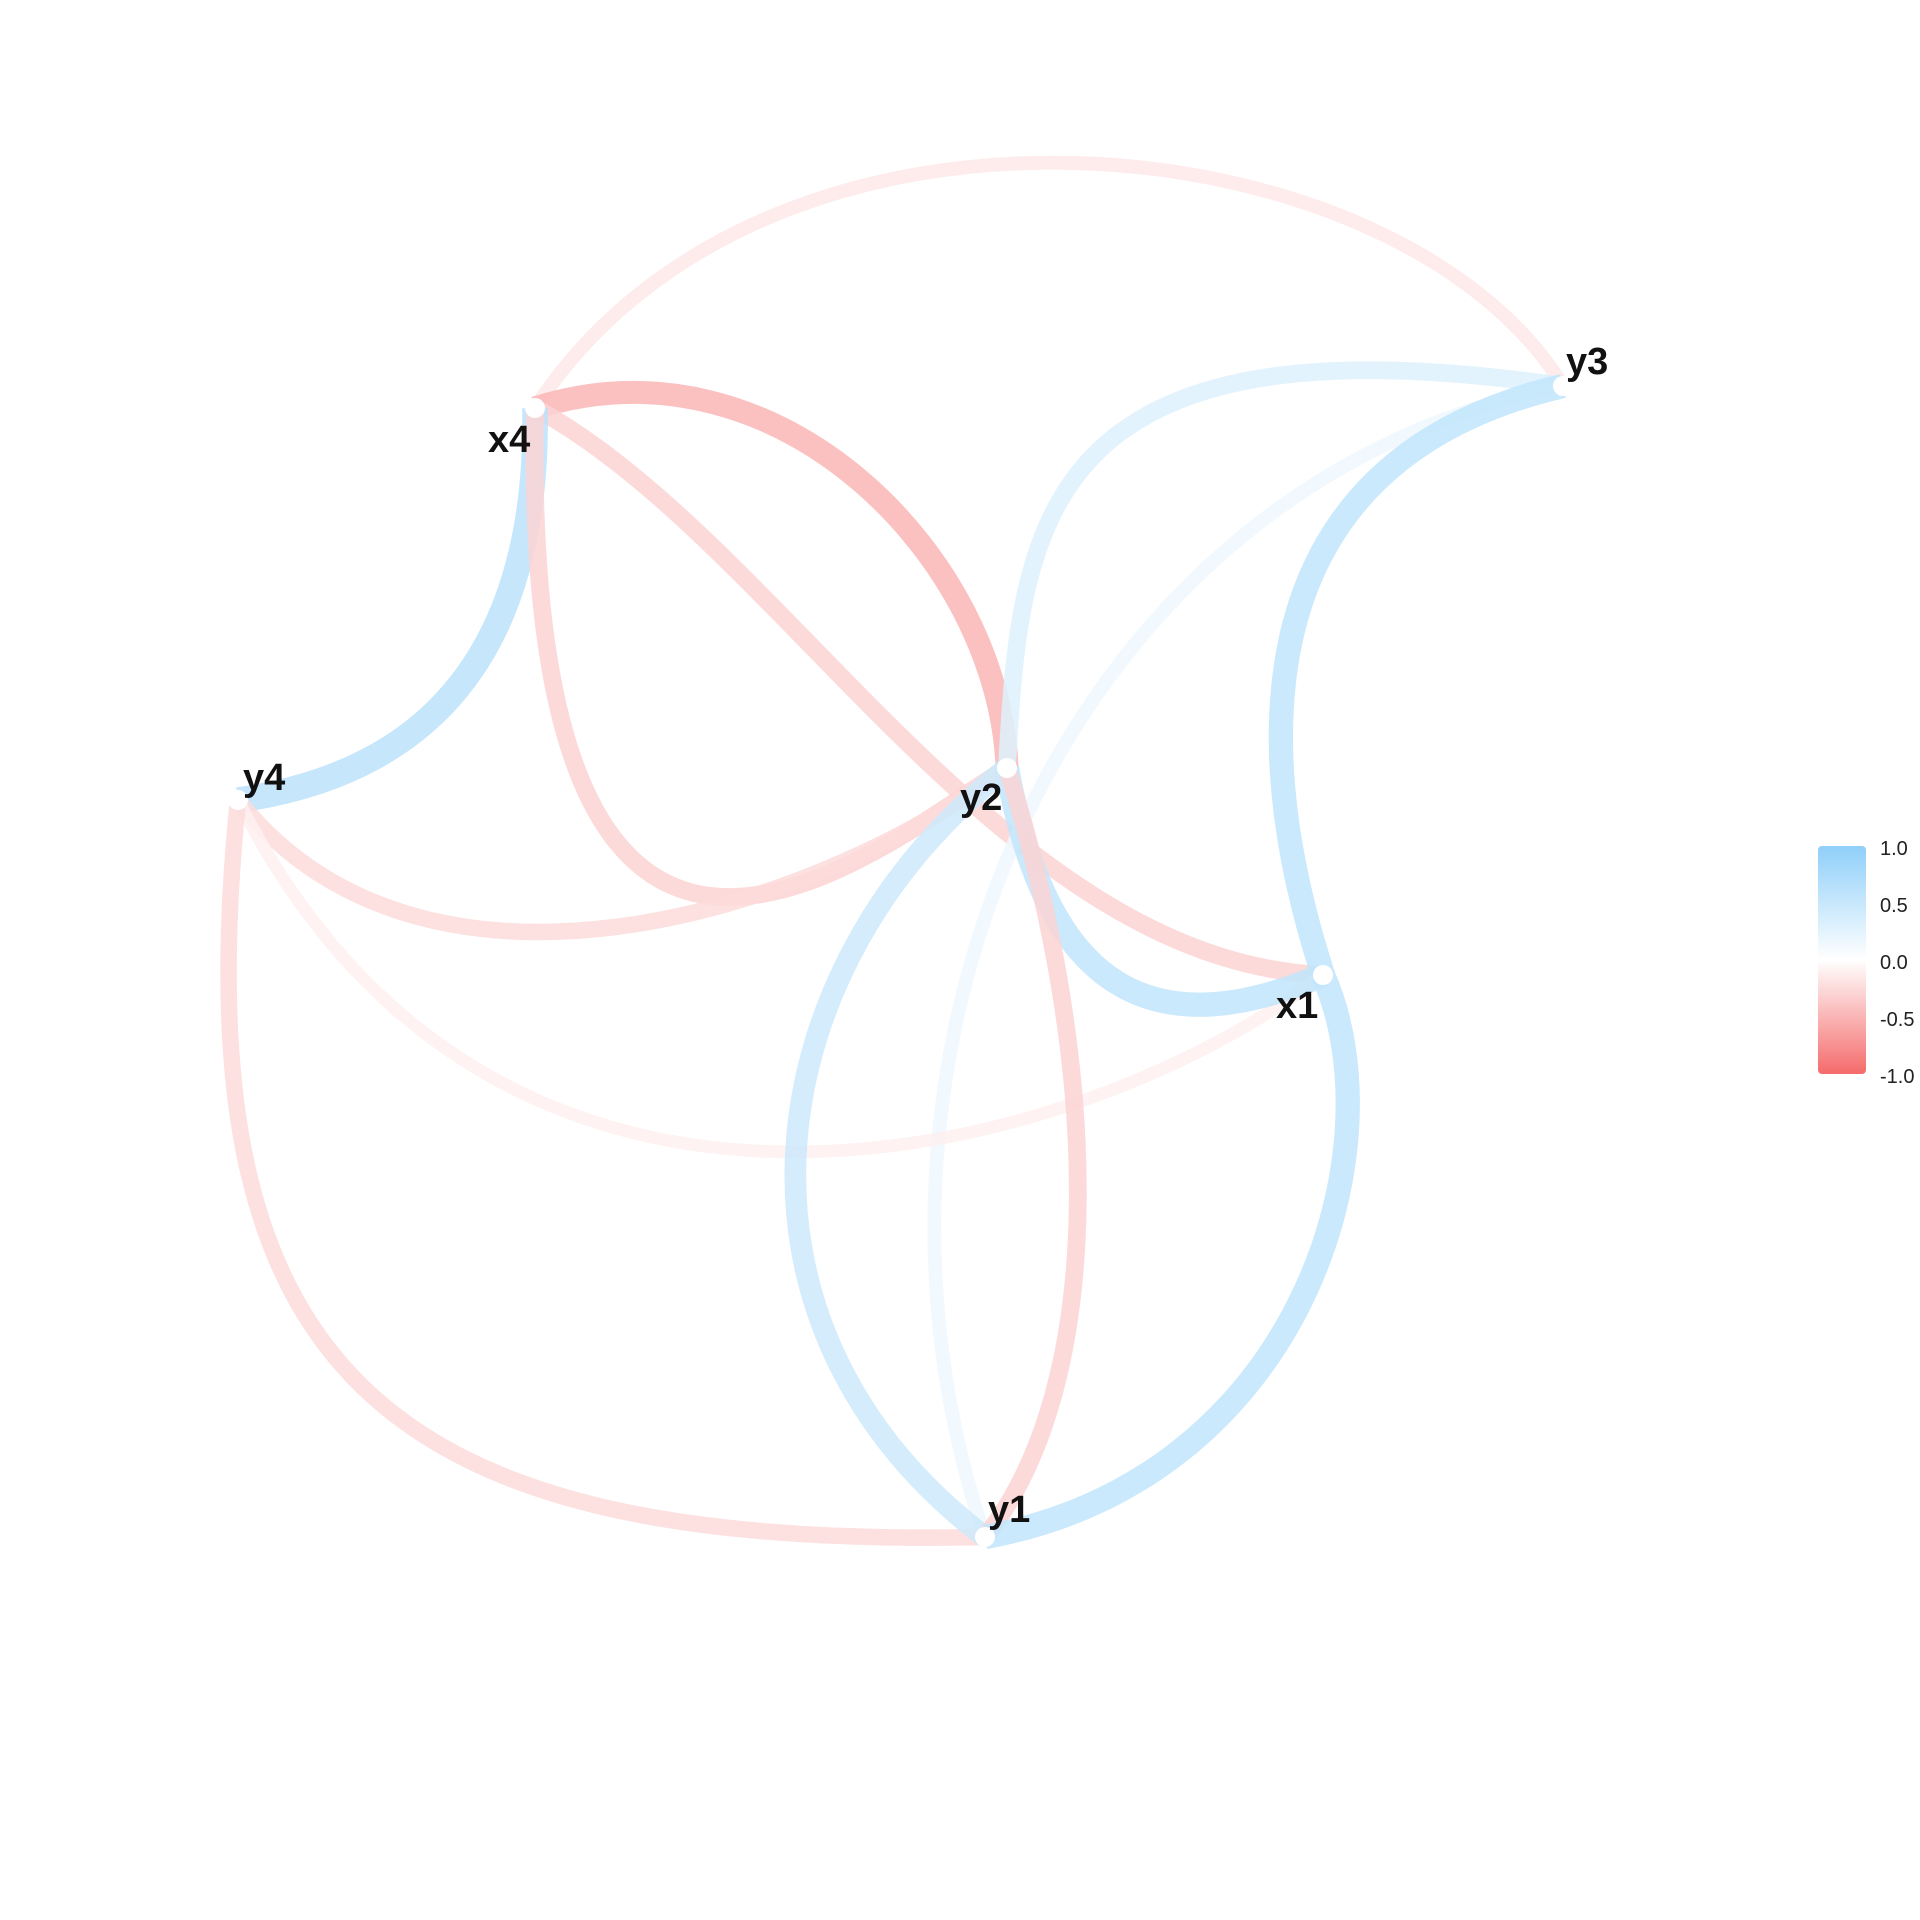 The width and height of the screenshot is (1920, 1920). I want to click on node-y4, so click(238, 800).